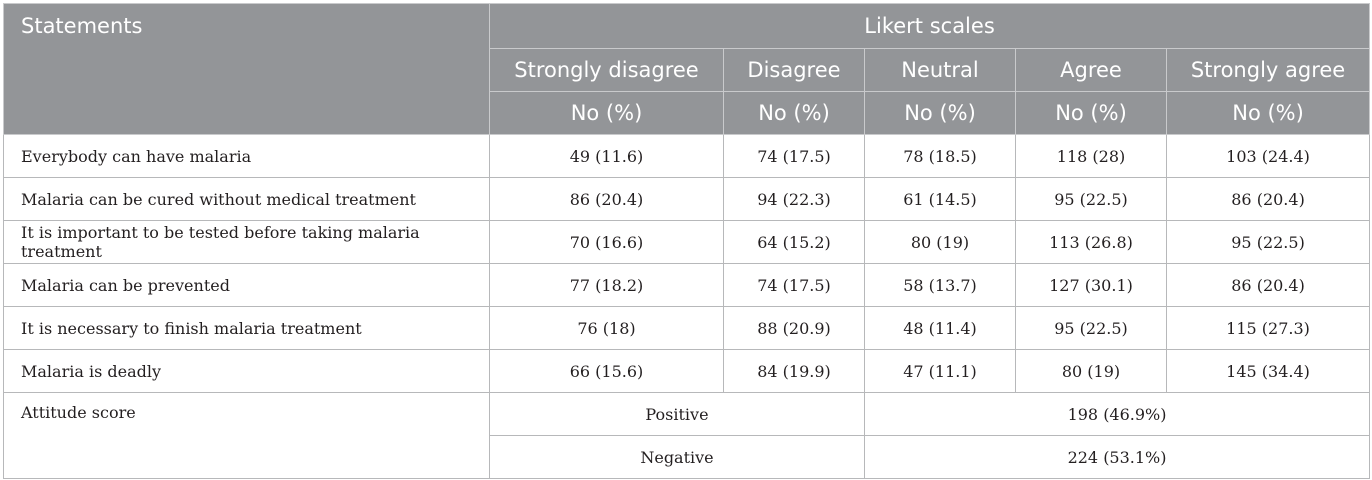  I want to click on value-cell: 115 (27.3), so click(1268, 328).